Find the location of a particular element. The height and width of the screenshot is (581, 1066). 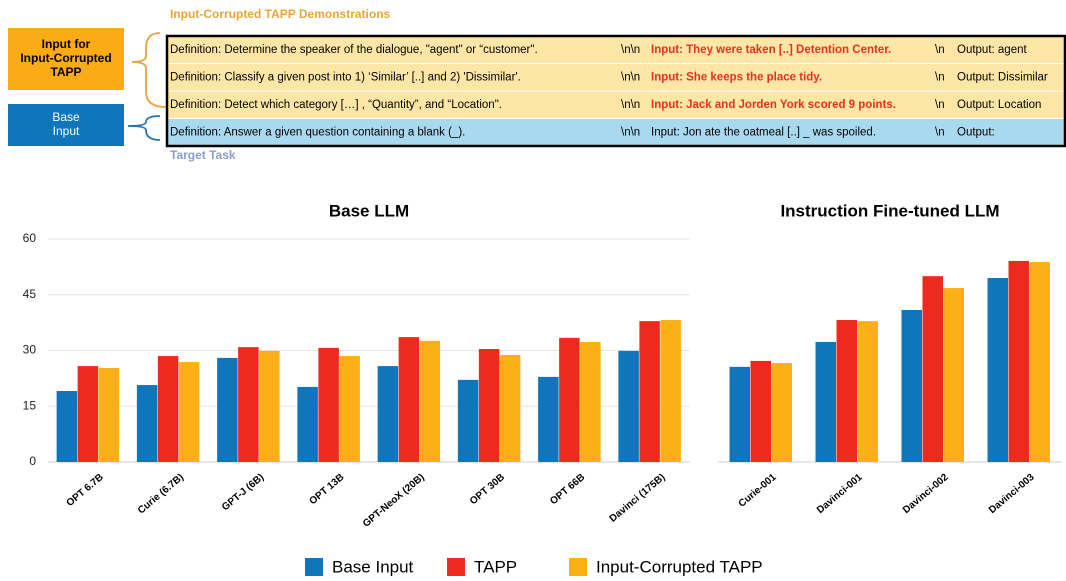

x-tick-label: GPT-NeoX (20B) is located at coordinates (394, 501).